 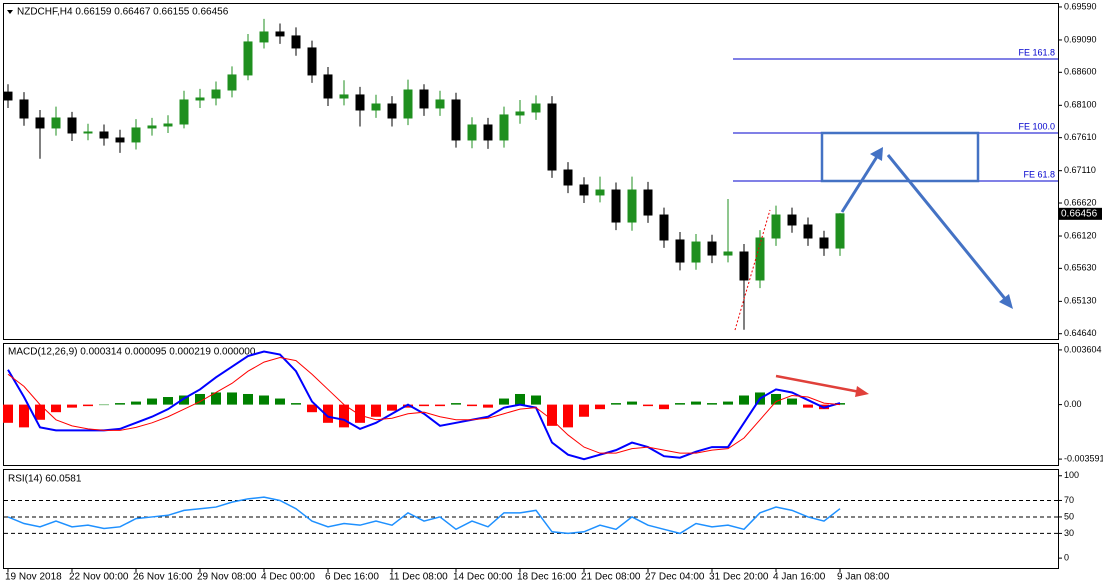 What do you see at coordinates (1066, 557) in the screenshot?
I see `y-tick-label: 0` at bounding box center [1066, 557].